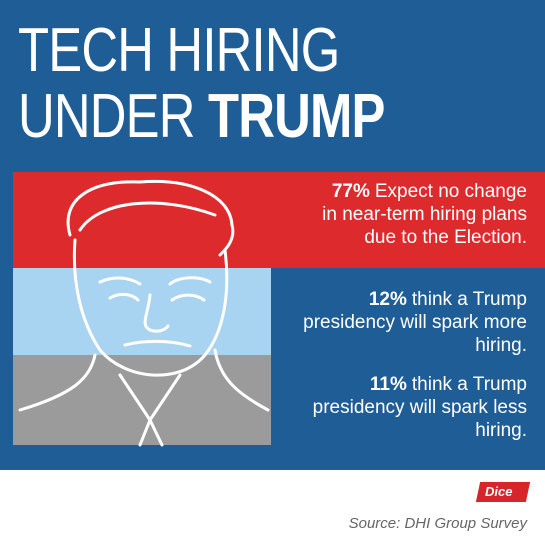 Image resolution: width=545 pixels, height=545 pixels. What do you see at coordinates (387, 299) in the screenshot?
I see `stat-percent: 12%` at bounding box center [387, 299].